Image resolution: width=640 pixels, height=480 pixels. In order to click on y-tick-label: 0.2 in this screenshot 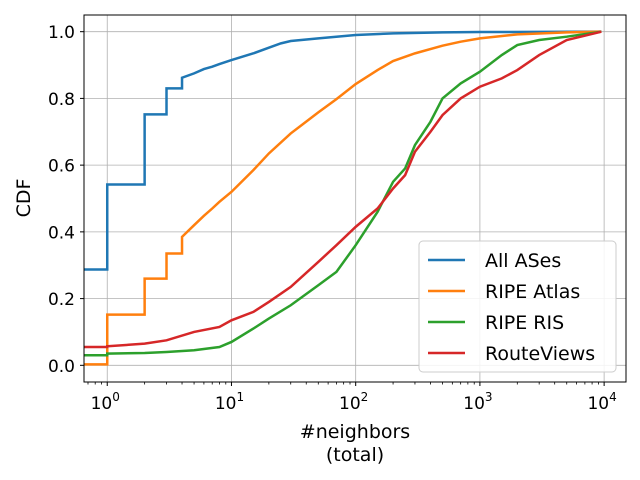, I will do `click(61, 300)`.